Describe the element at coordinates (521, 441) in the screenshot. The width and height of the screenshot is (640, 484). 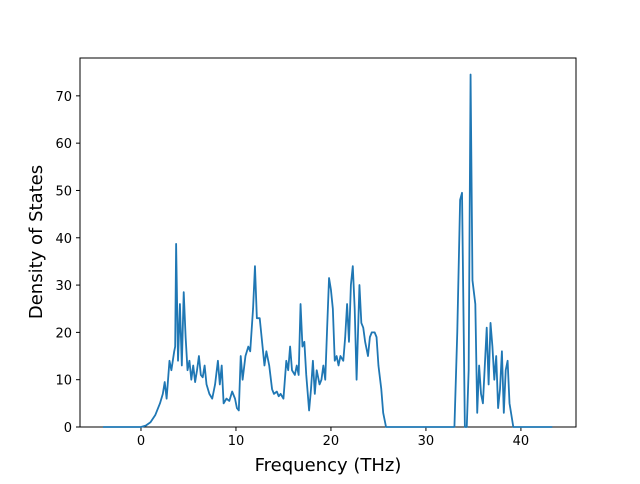
I see `x-tick-label: 40` at that location.